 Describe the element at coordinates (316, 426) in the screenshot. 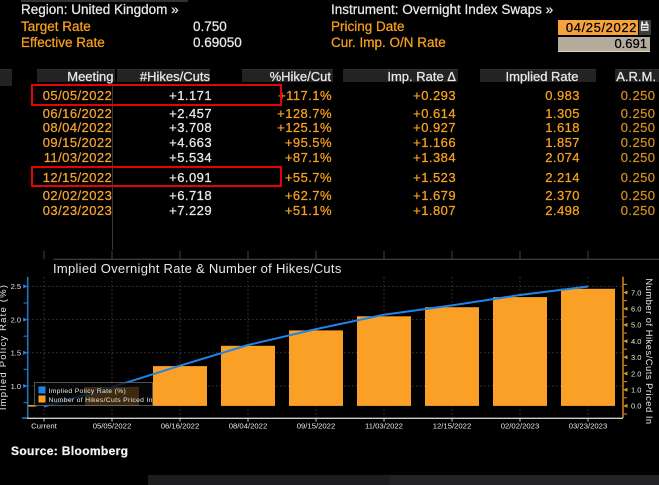

I see `svg-text: 09/15/2022` at that location.